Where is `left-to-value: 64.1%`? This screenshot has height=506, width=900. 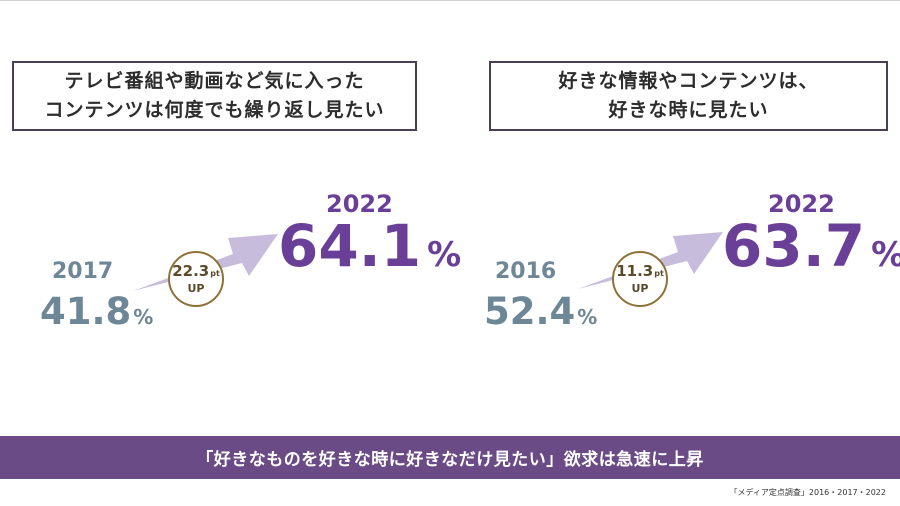 left-to-value: 64.1% is located at coordinates (369, 246).